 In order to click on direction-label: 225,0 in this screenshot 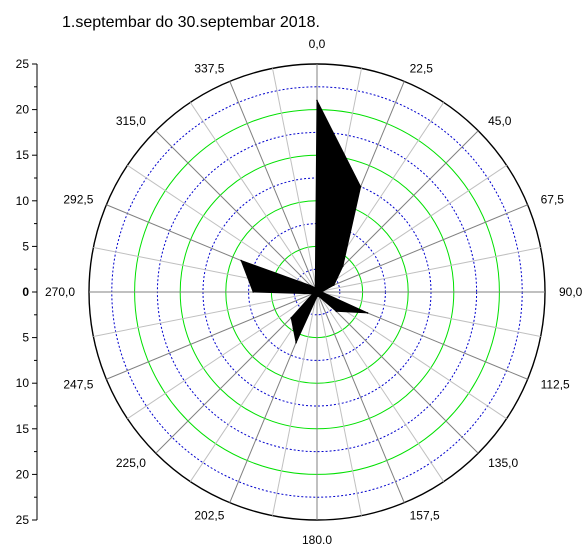, I will do `click(131, 463)`.